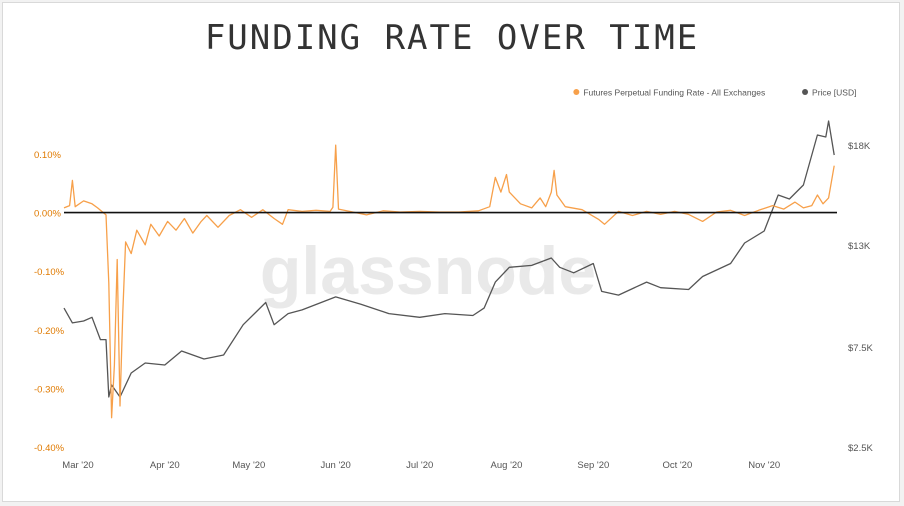 This screenshot has width=904, height=506. Describe the element at coordinates (764, 465) in the screenshot. I see `x-tick-label: Nov '20` at that location.